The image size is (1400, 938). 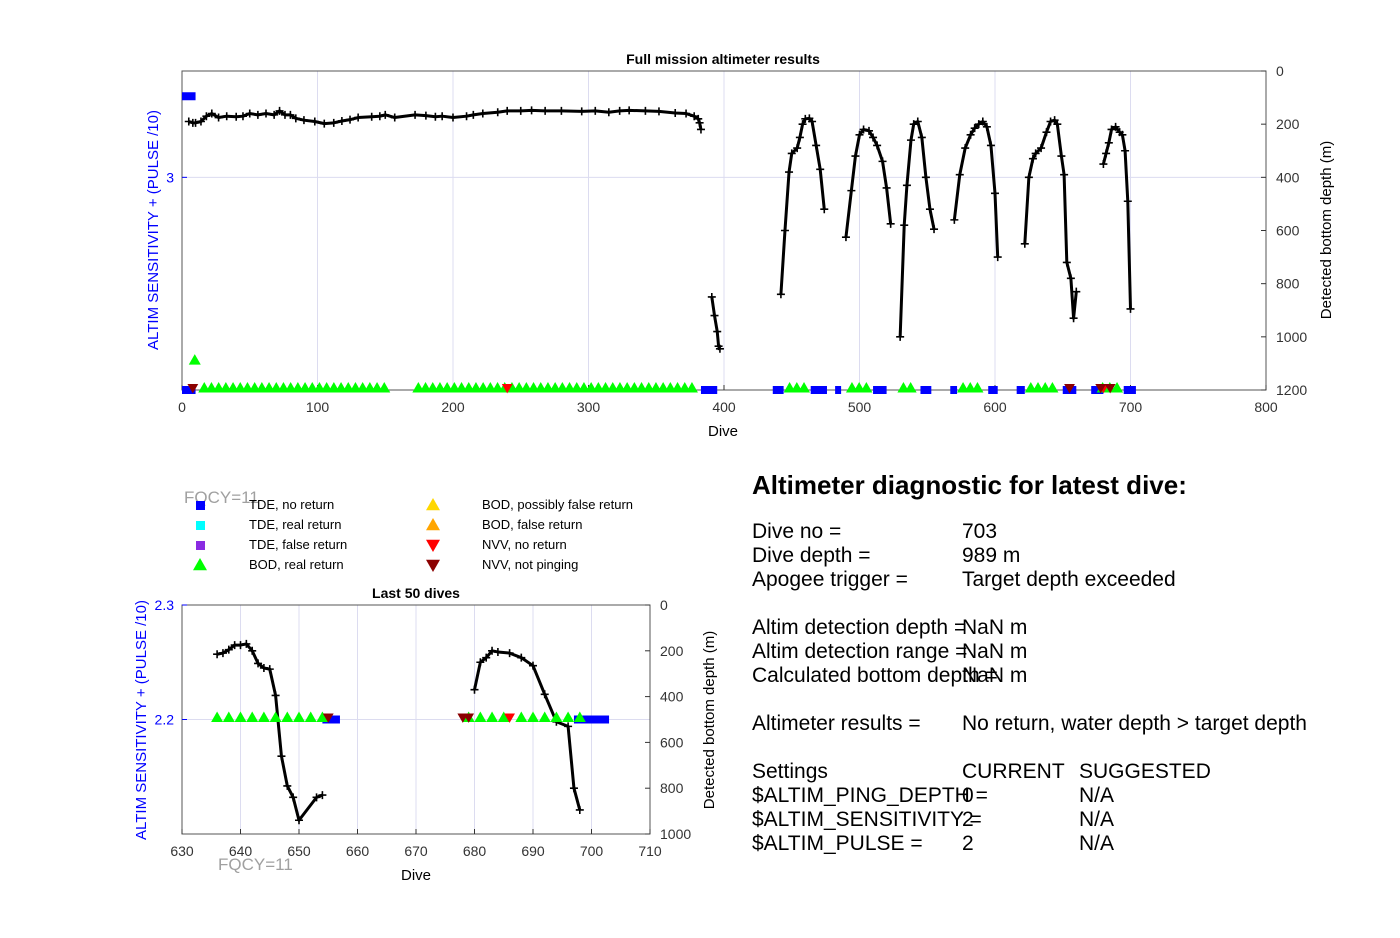 I want to click on y-tick-label: 2.2, so click(x=165, y=720).